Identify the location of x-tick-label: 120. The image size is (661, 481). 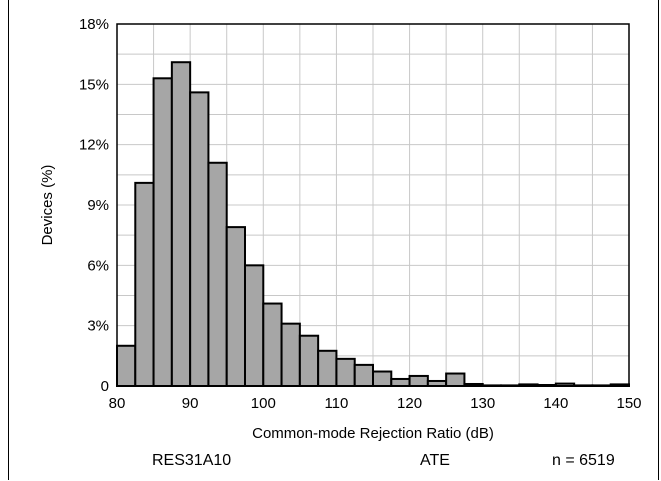
(409, 403).